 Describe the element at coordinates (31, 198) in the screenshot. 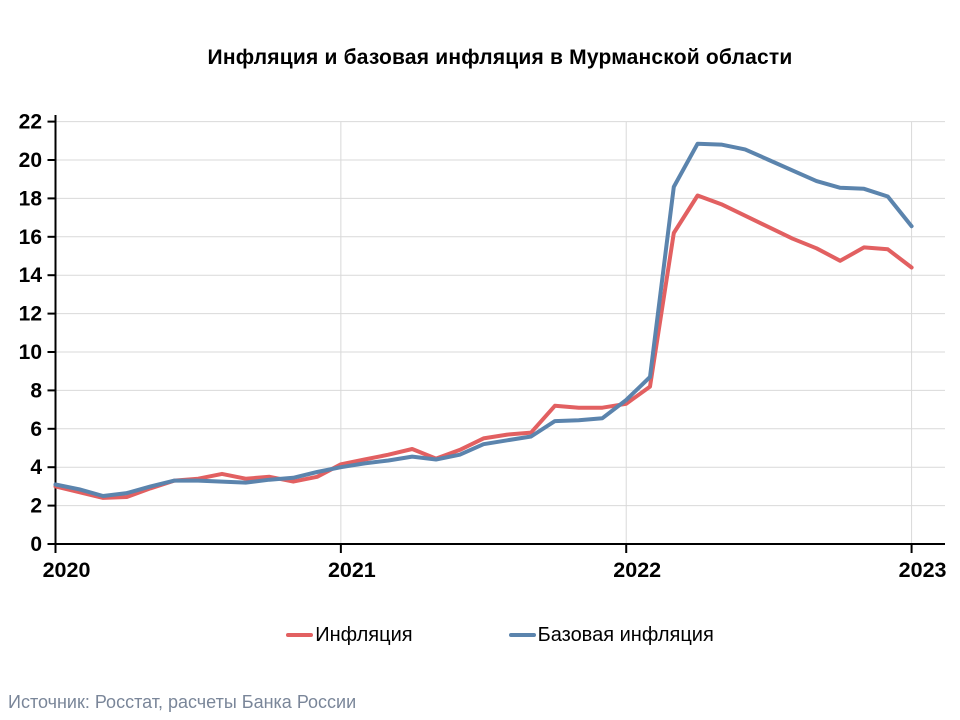

I see `y-tick-label: 18` at that location.